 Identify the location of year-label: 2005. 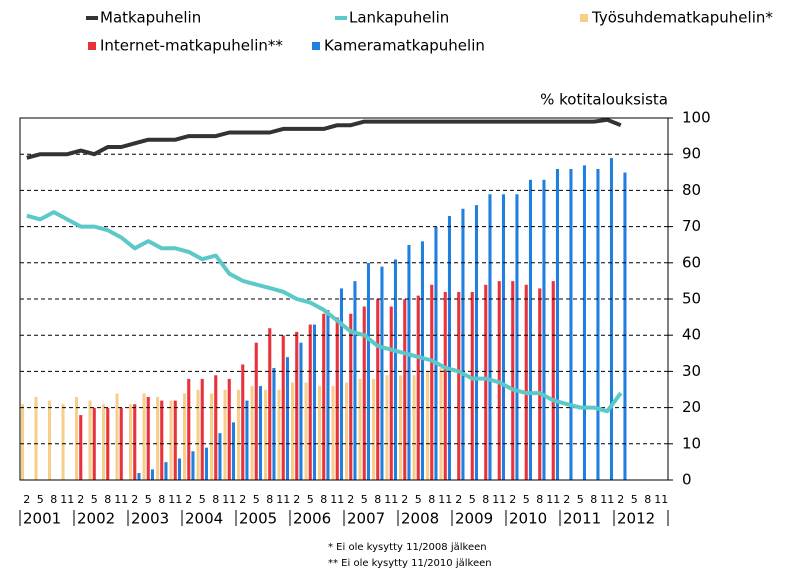
(258, 519).